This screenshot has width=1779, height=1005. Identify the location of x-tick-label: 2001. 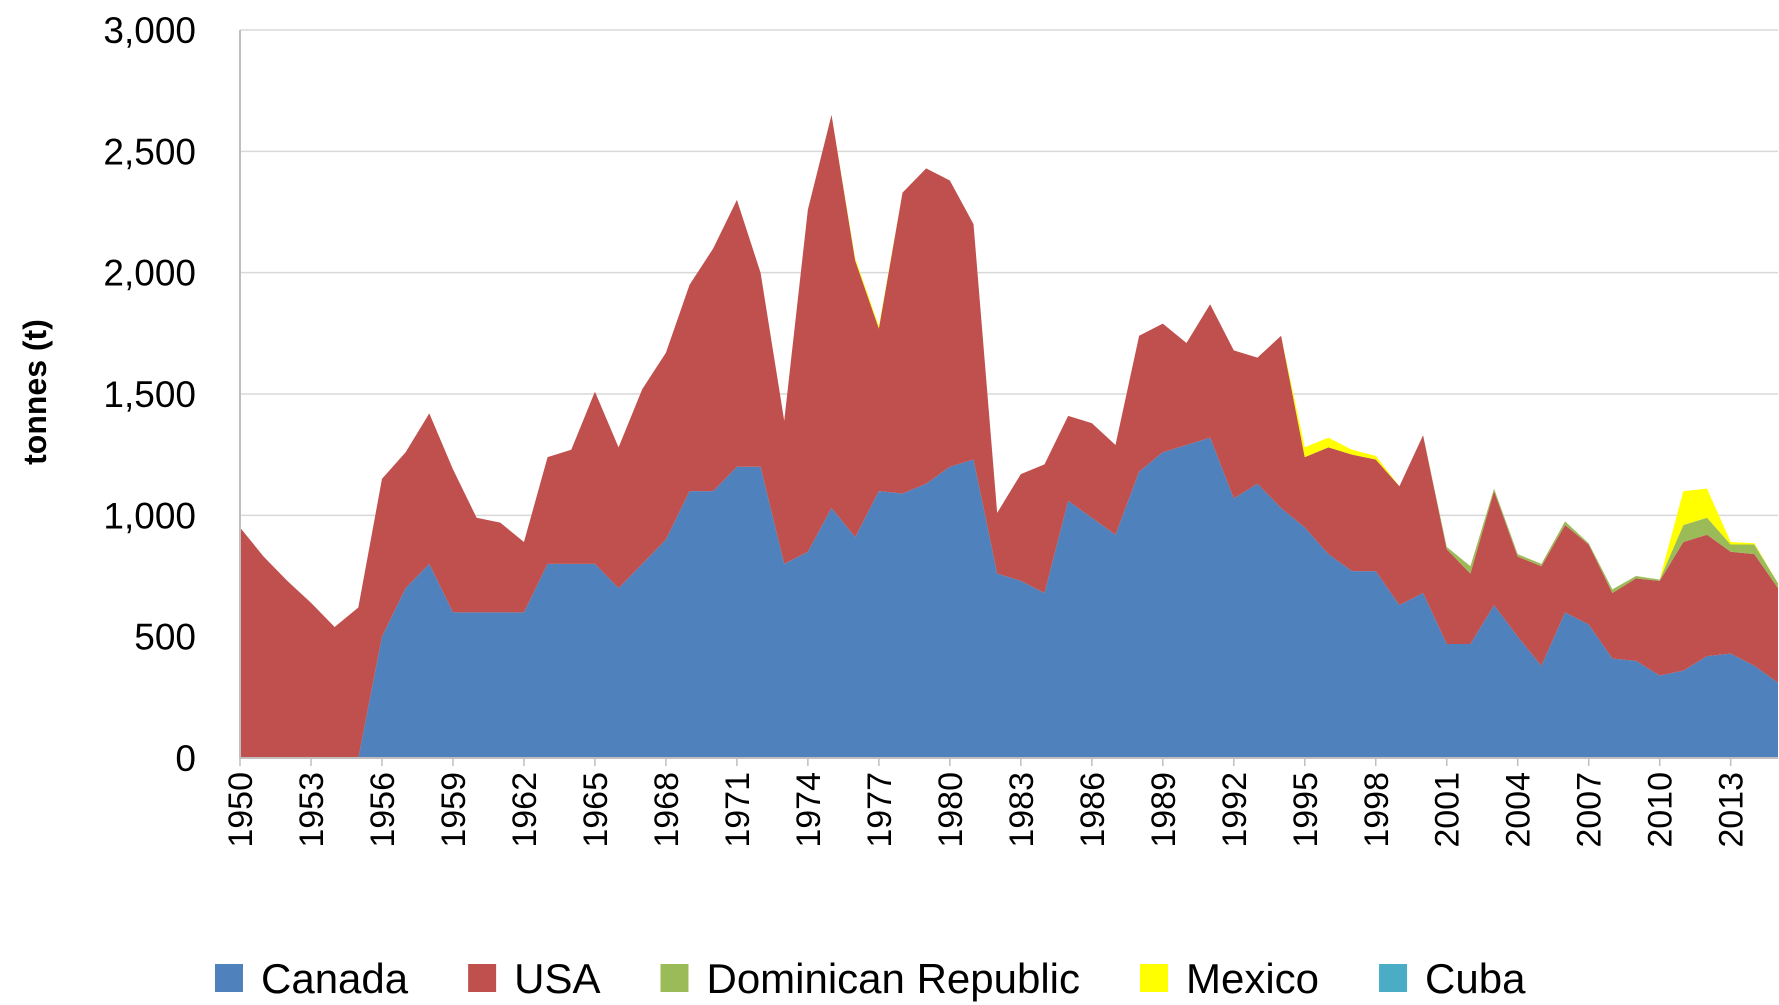
(1448, 810).